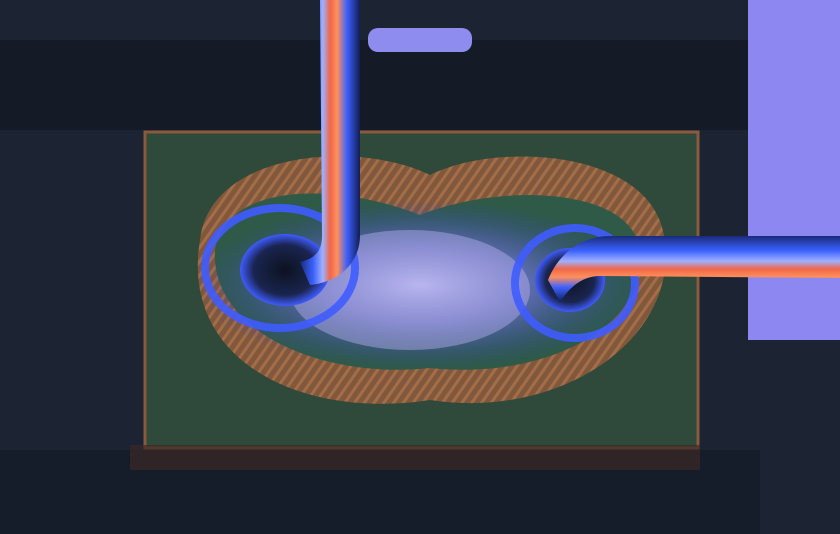  I want to click on horizontal-bond-wire, so click(694, 269).